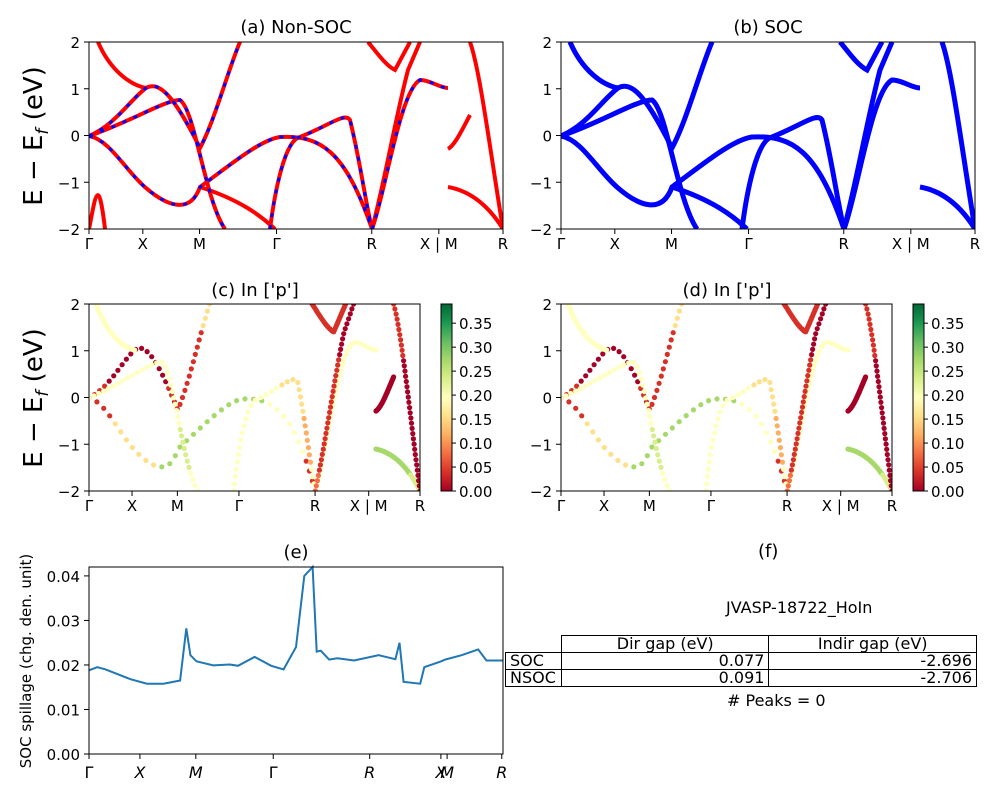 The height and width of the screenshot is (800, 1000). I want to click on panel-c-points, so click(254, 397).